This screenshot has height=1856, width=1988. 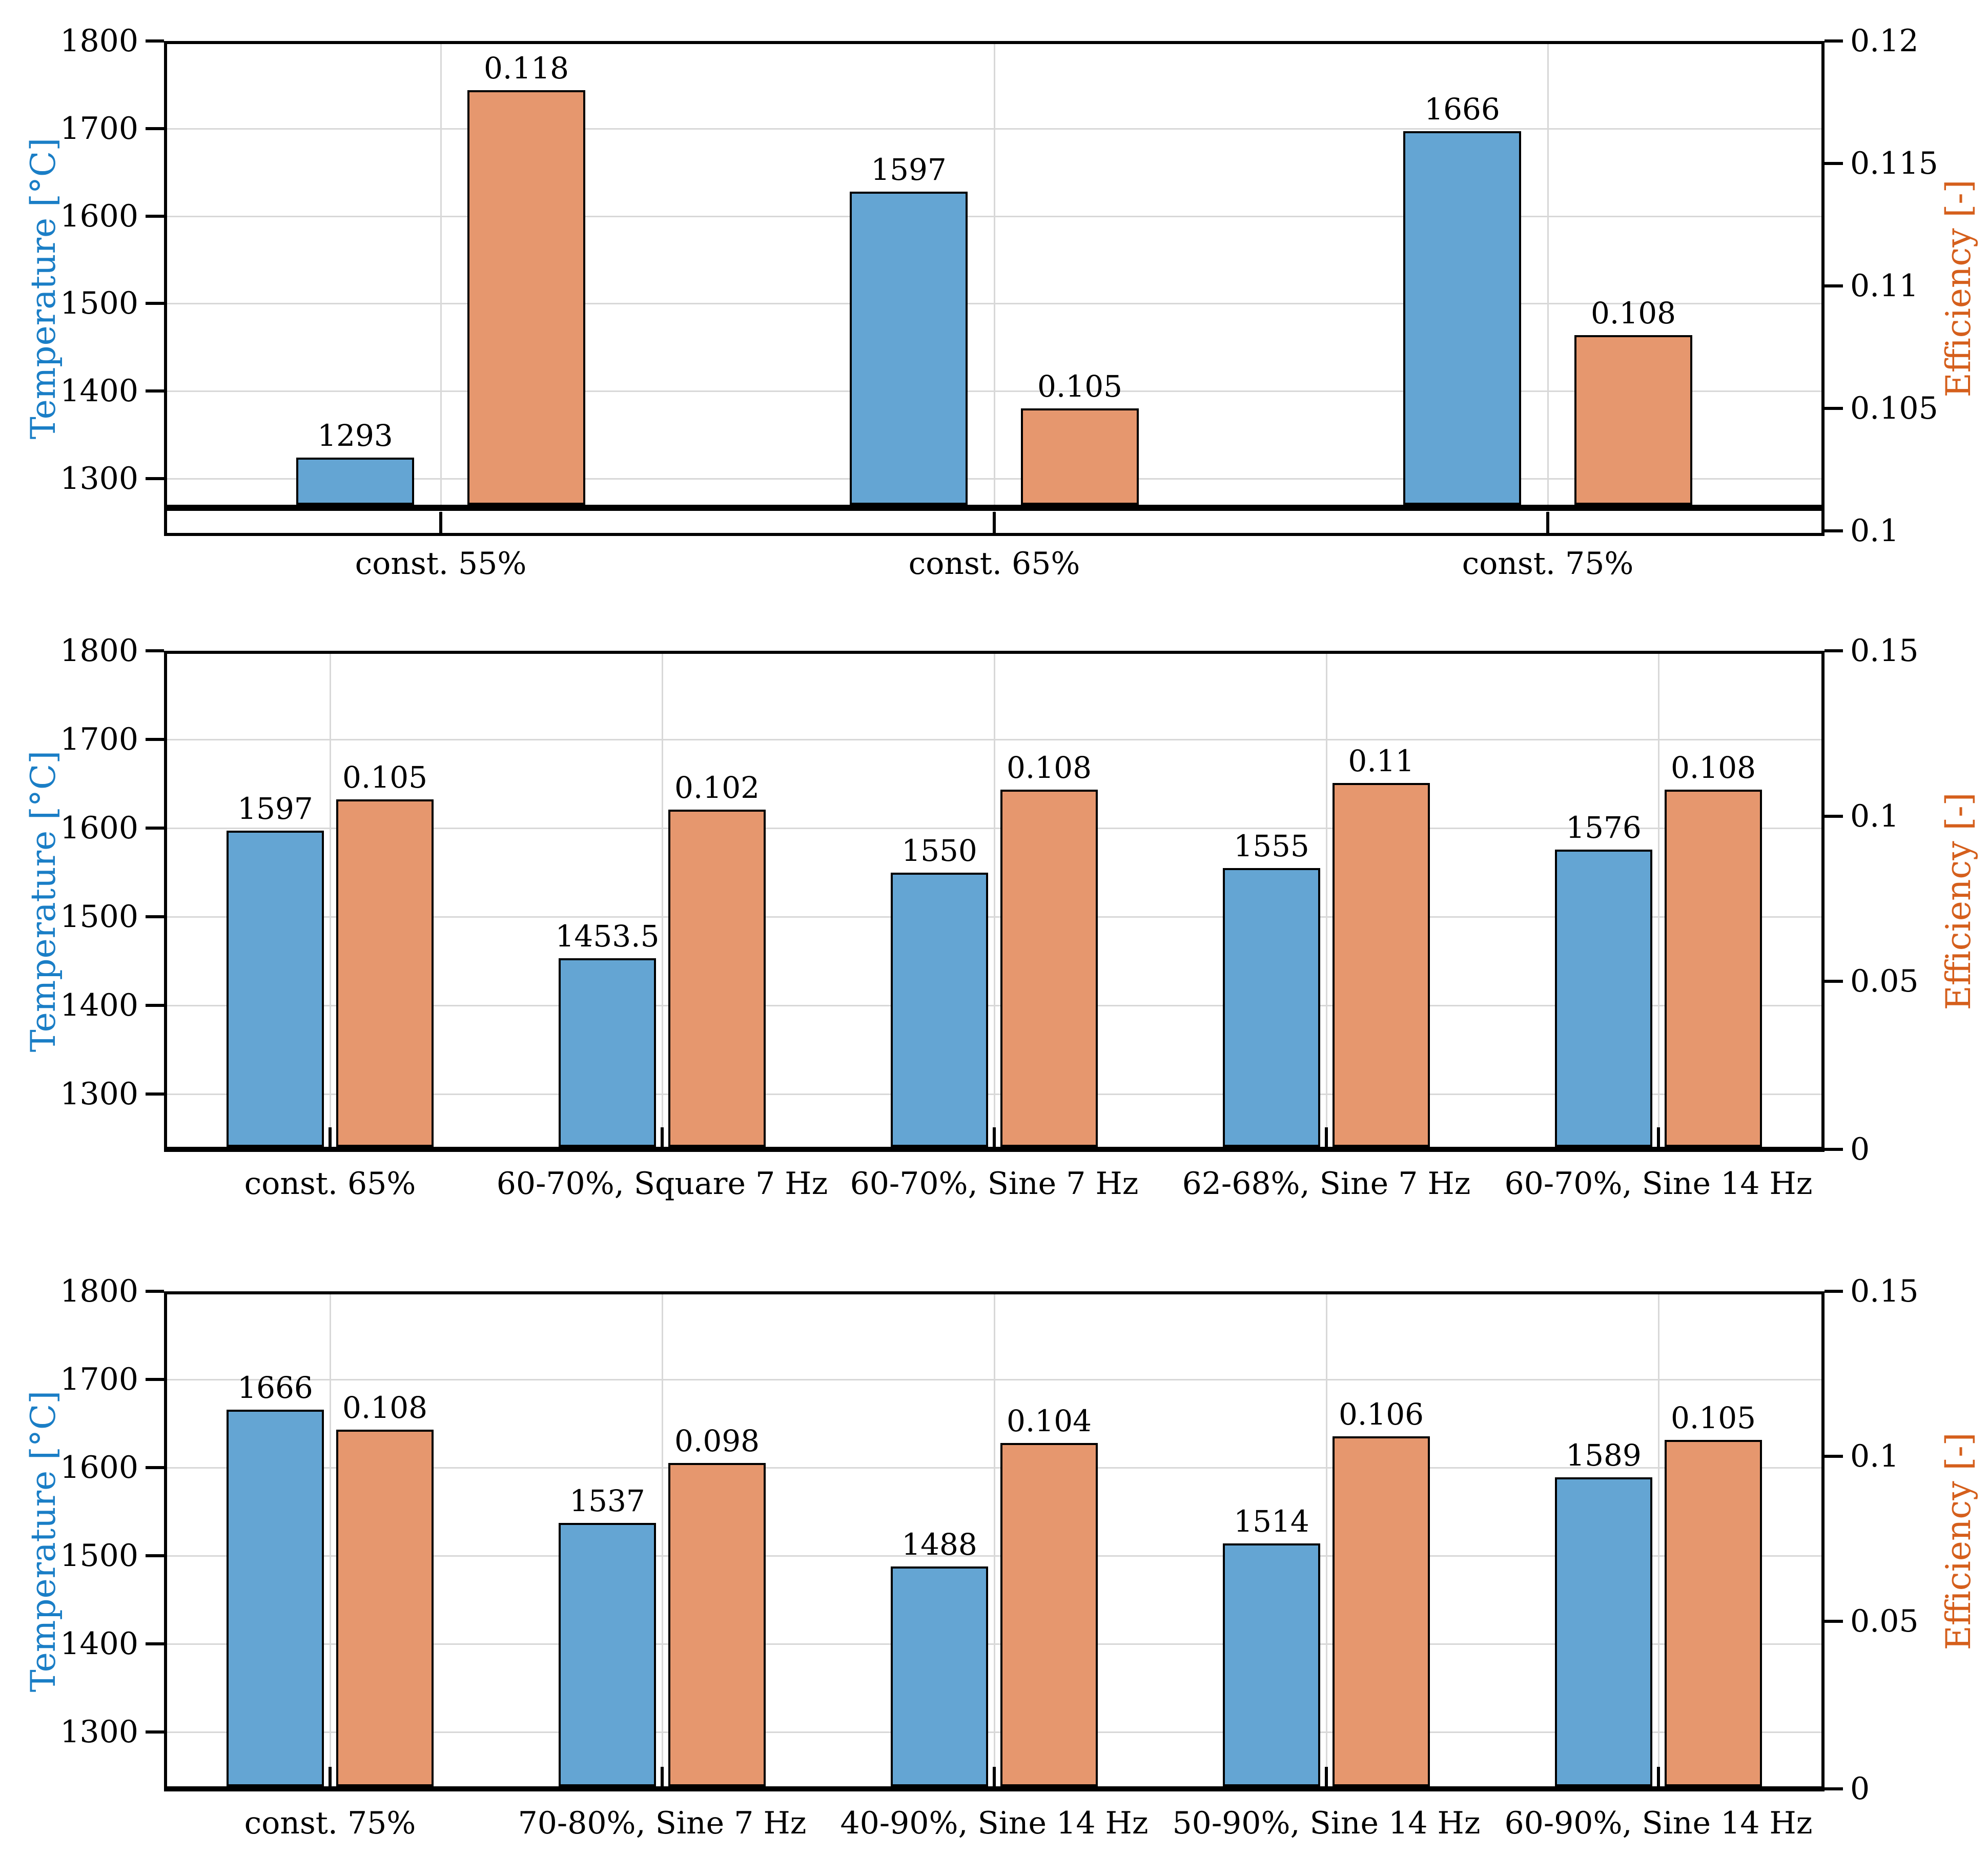 What do you see at coordinates (1381, 1414) in the screenshot?
I see `bar-value-label: 0.106` at bounding box center [1381, 1414].